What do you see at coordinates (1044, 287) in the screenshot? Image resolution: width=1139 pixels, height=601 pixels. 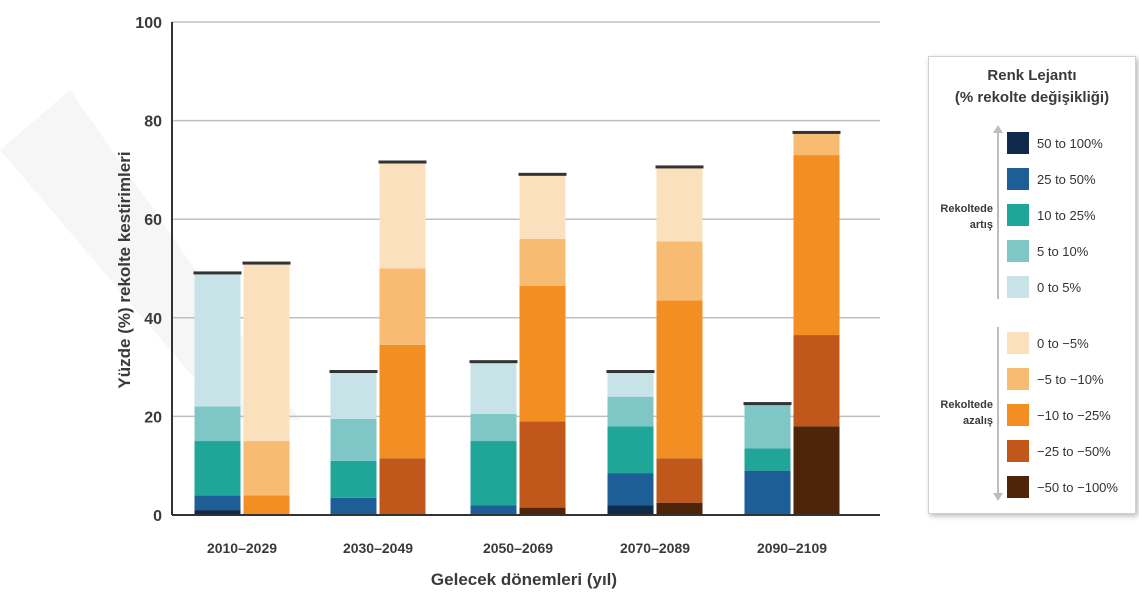 I see `legend-item: 0 to 5%` at bounding box center [1044, 287].